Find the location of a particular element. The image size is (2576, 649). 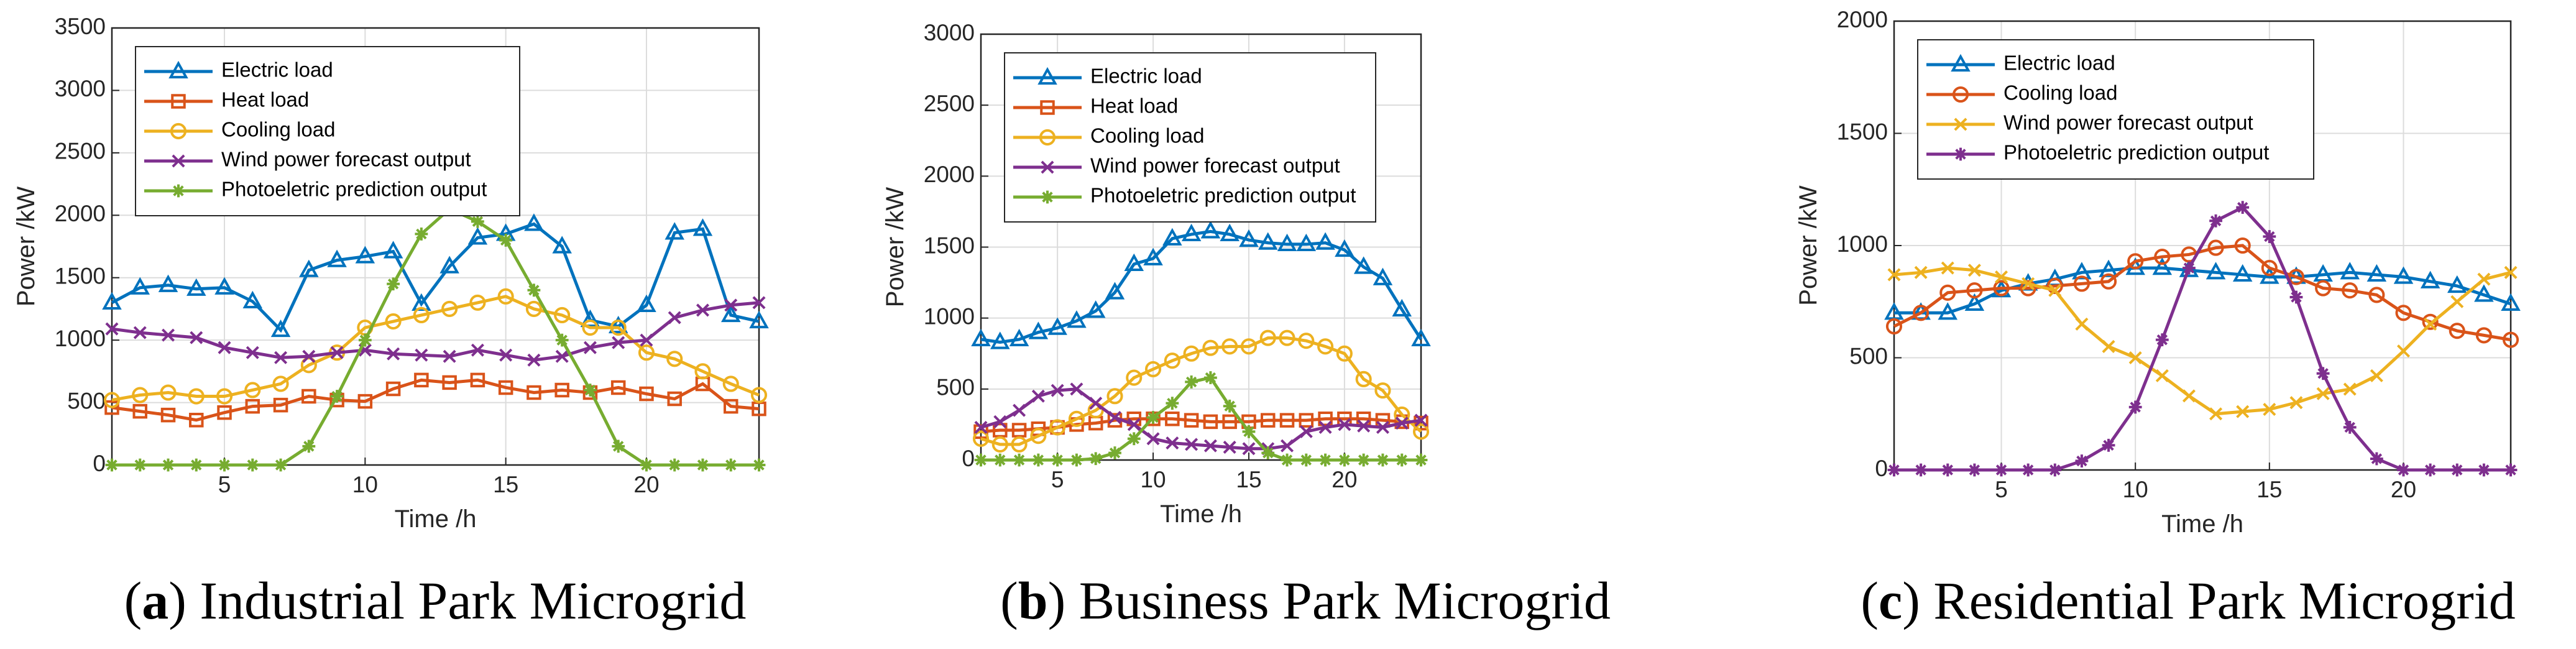

legend-label: Heat load is located at coordinates (265, 99).